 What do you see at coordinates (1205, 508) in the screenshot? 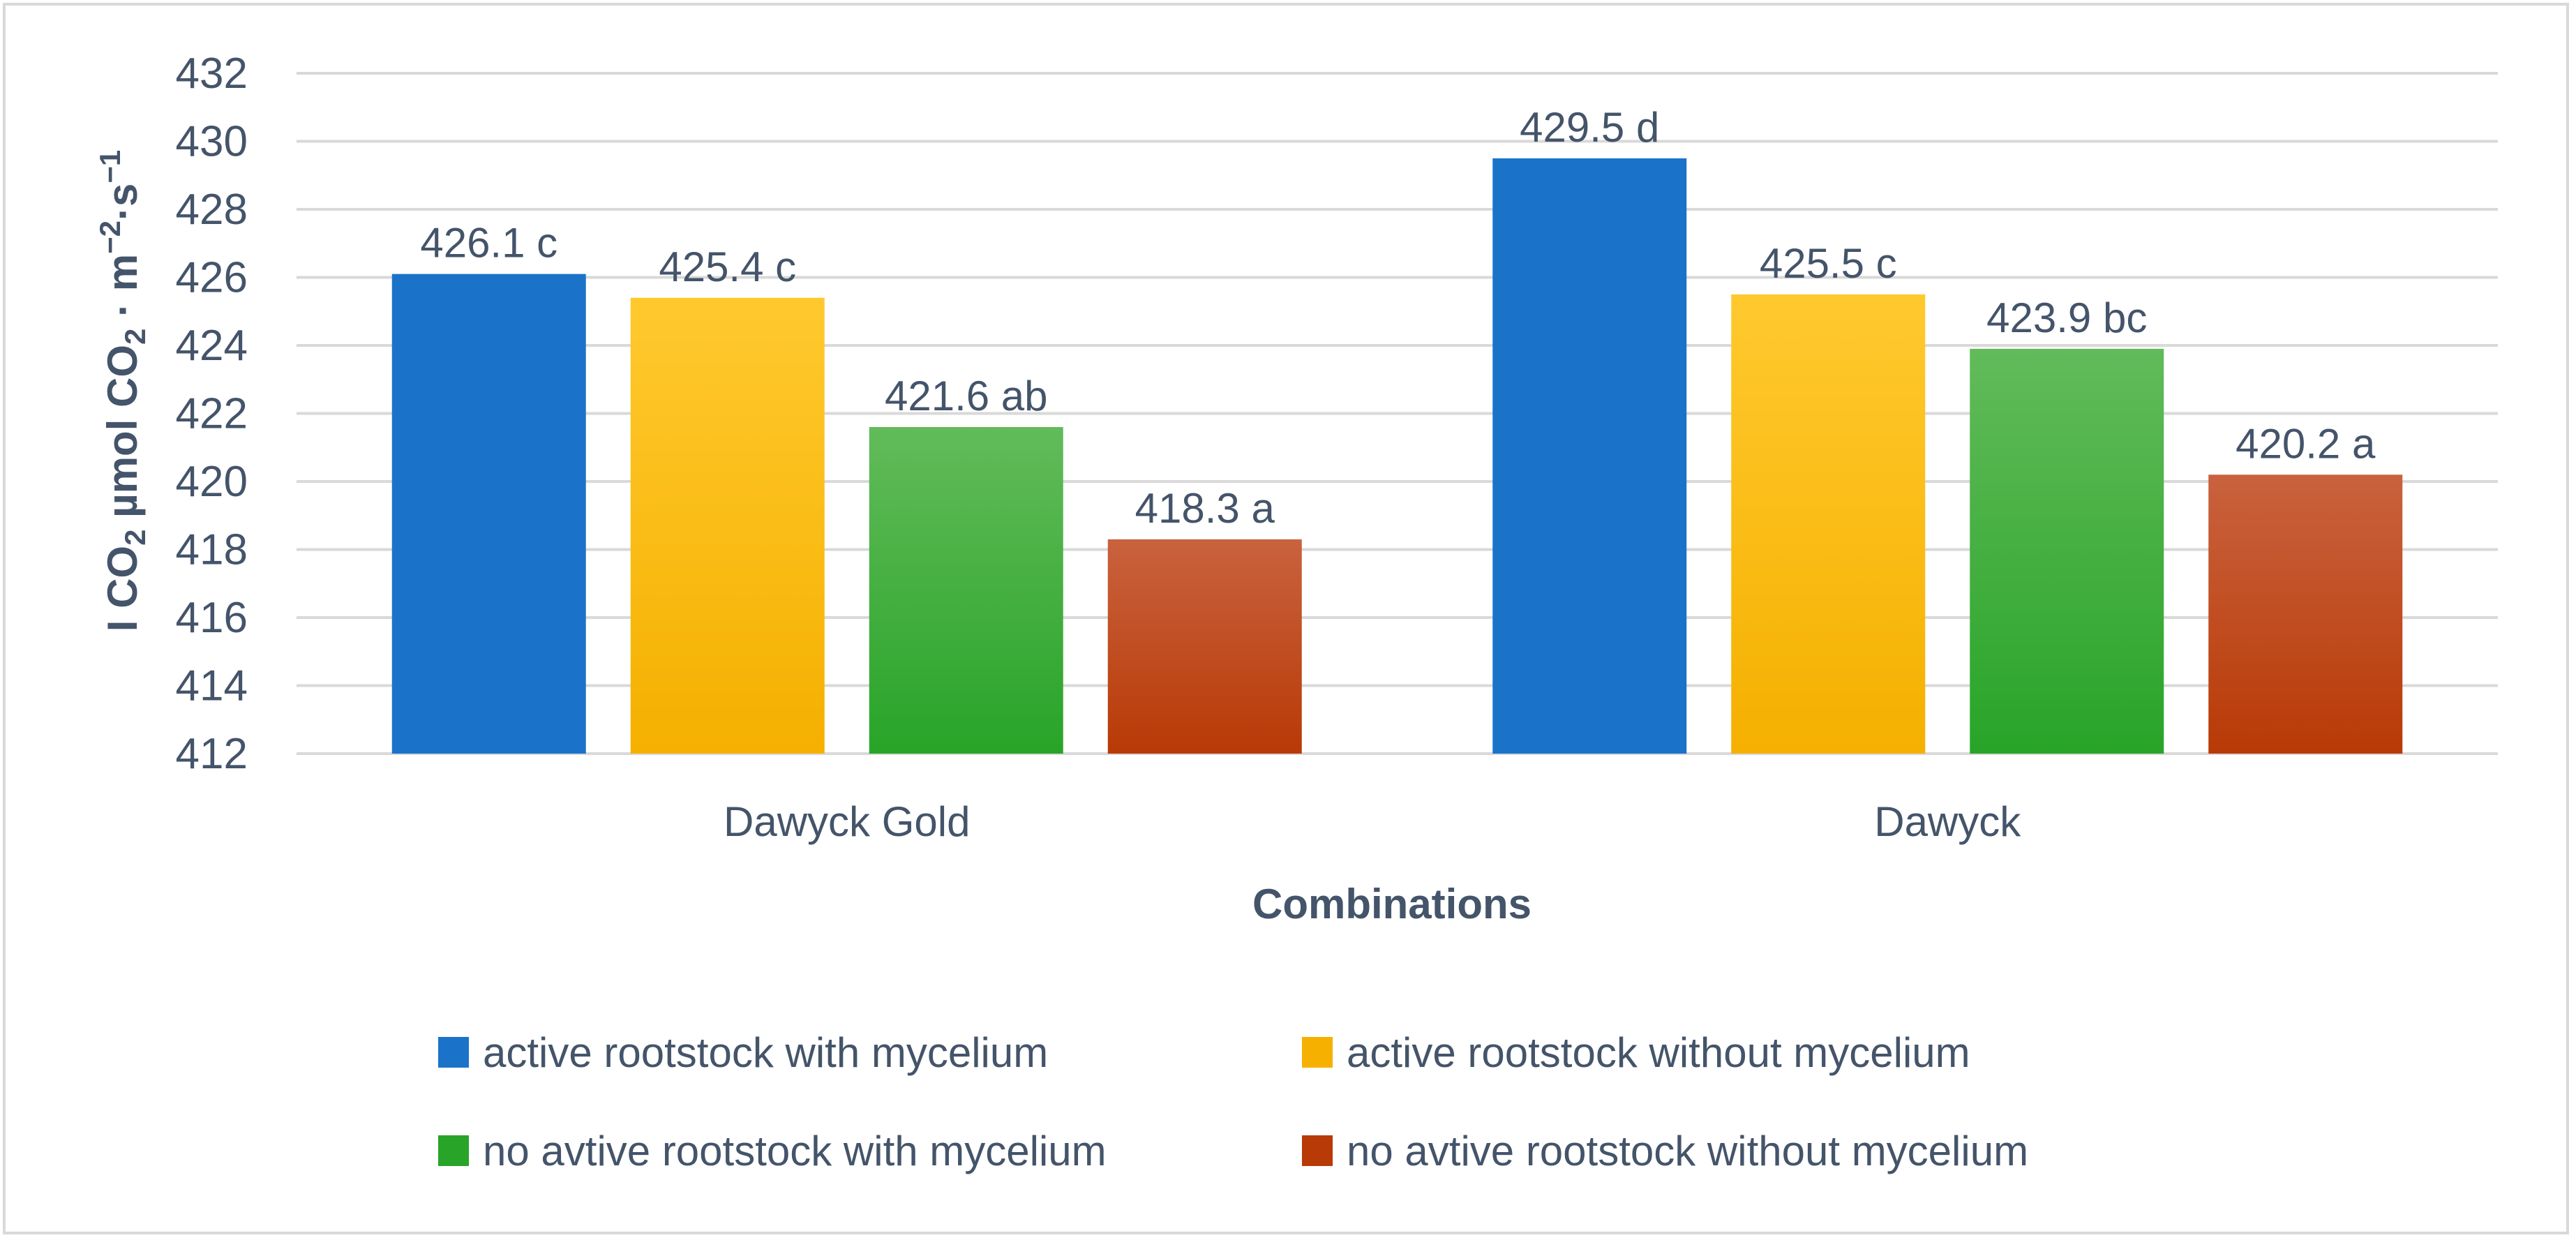
I see `data-label: 418.3 a` at bounding box center [1205, 508].